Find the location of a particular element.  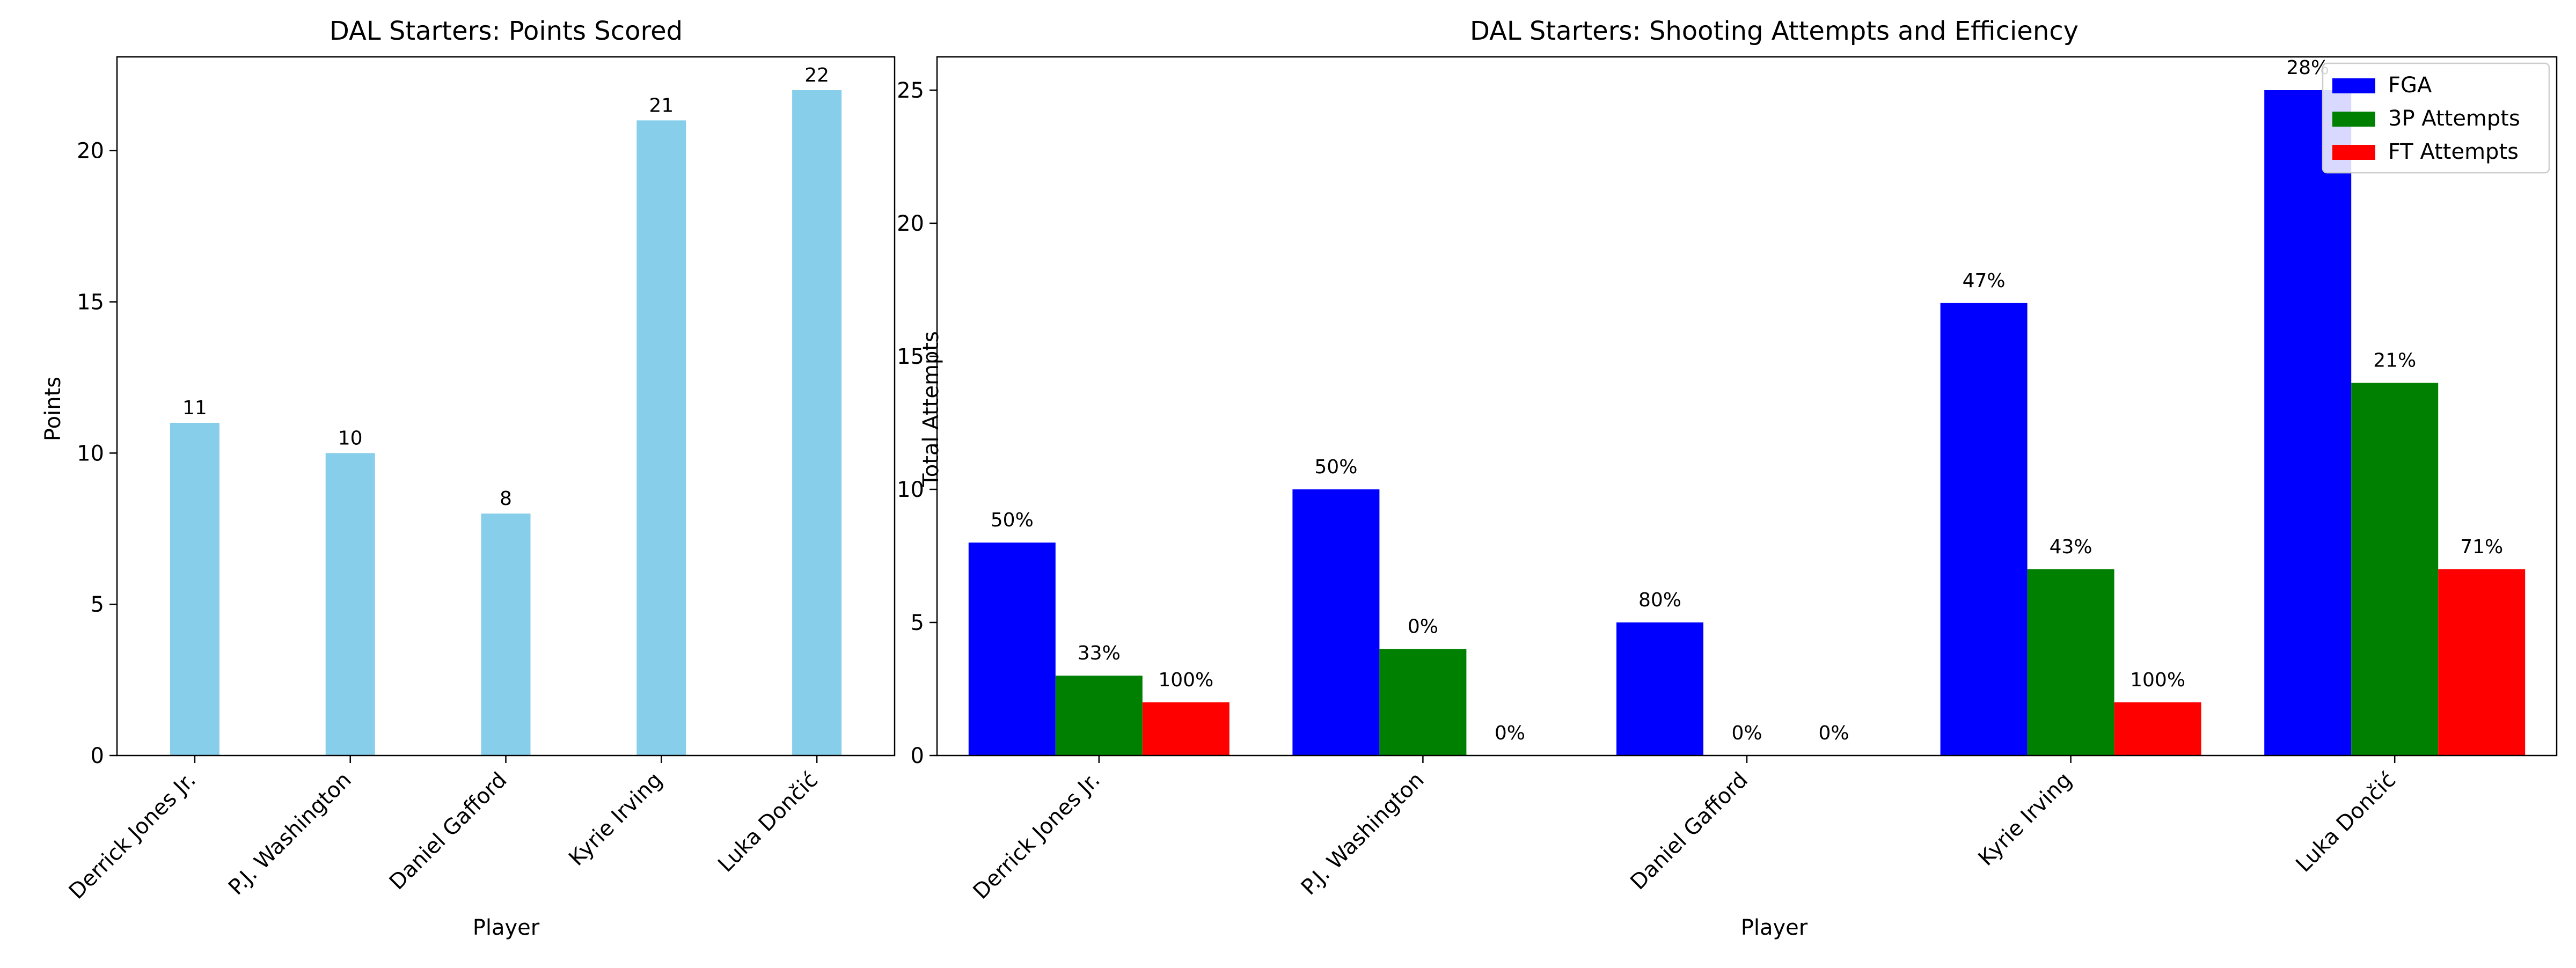

legend: FGA 3P Attempts FT Attempts is located at coordinates (2436, 118).